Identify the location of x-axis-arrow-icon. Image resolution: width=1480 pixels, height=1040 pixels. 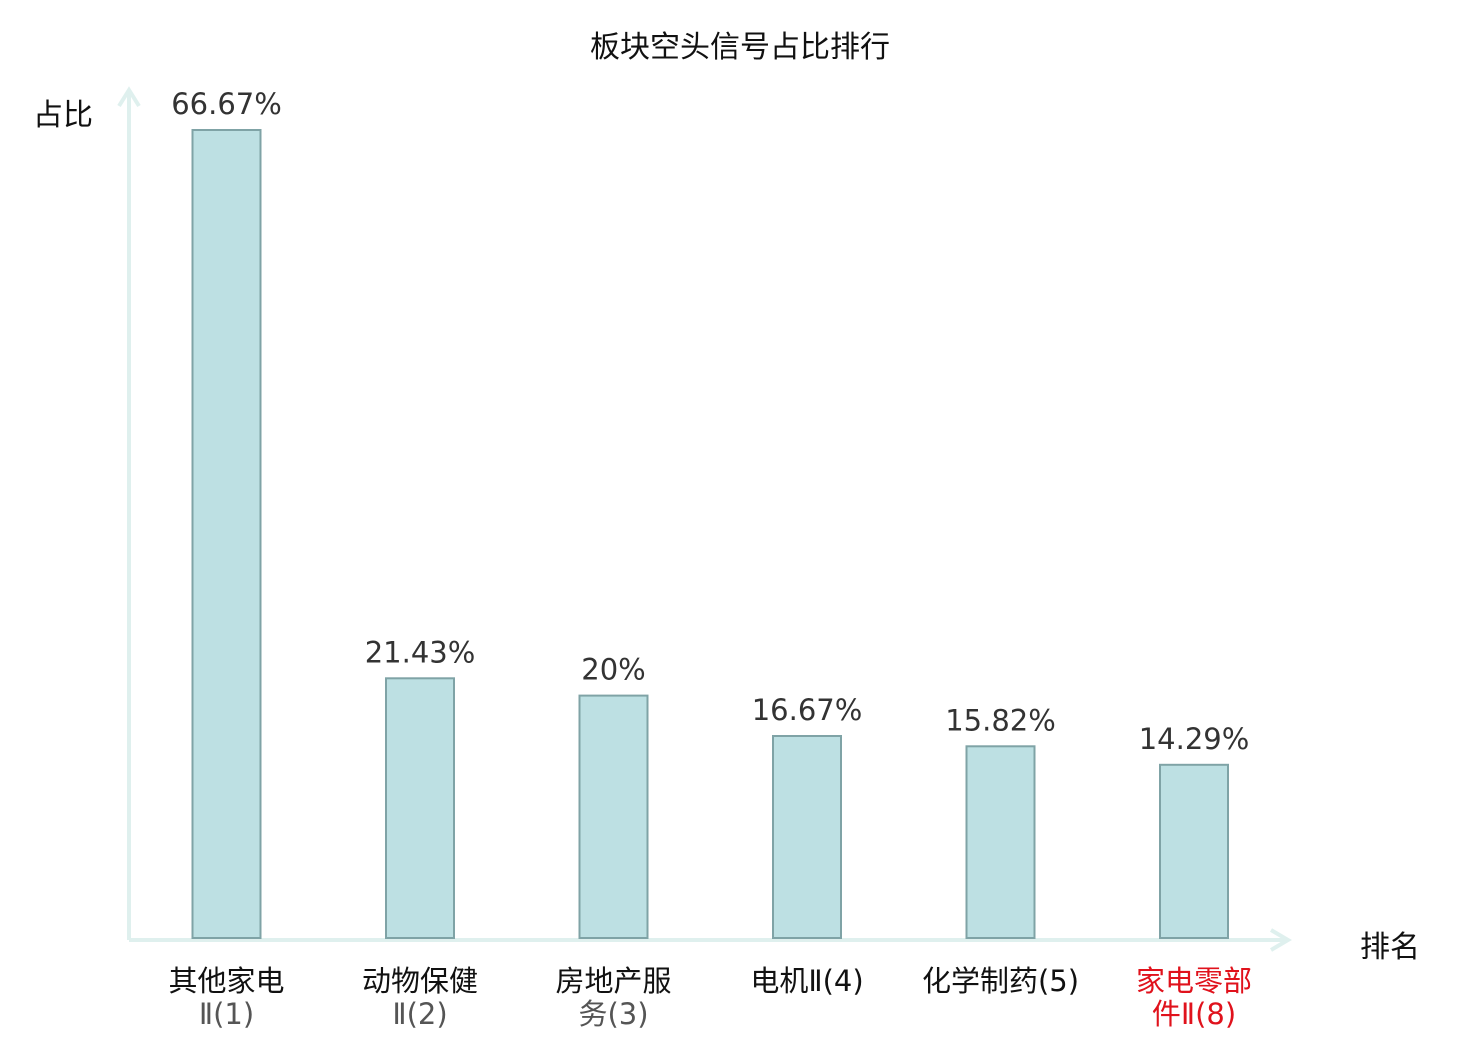
(1280, 940).